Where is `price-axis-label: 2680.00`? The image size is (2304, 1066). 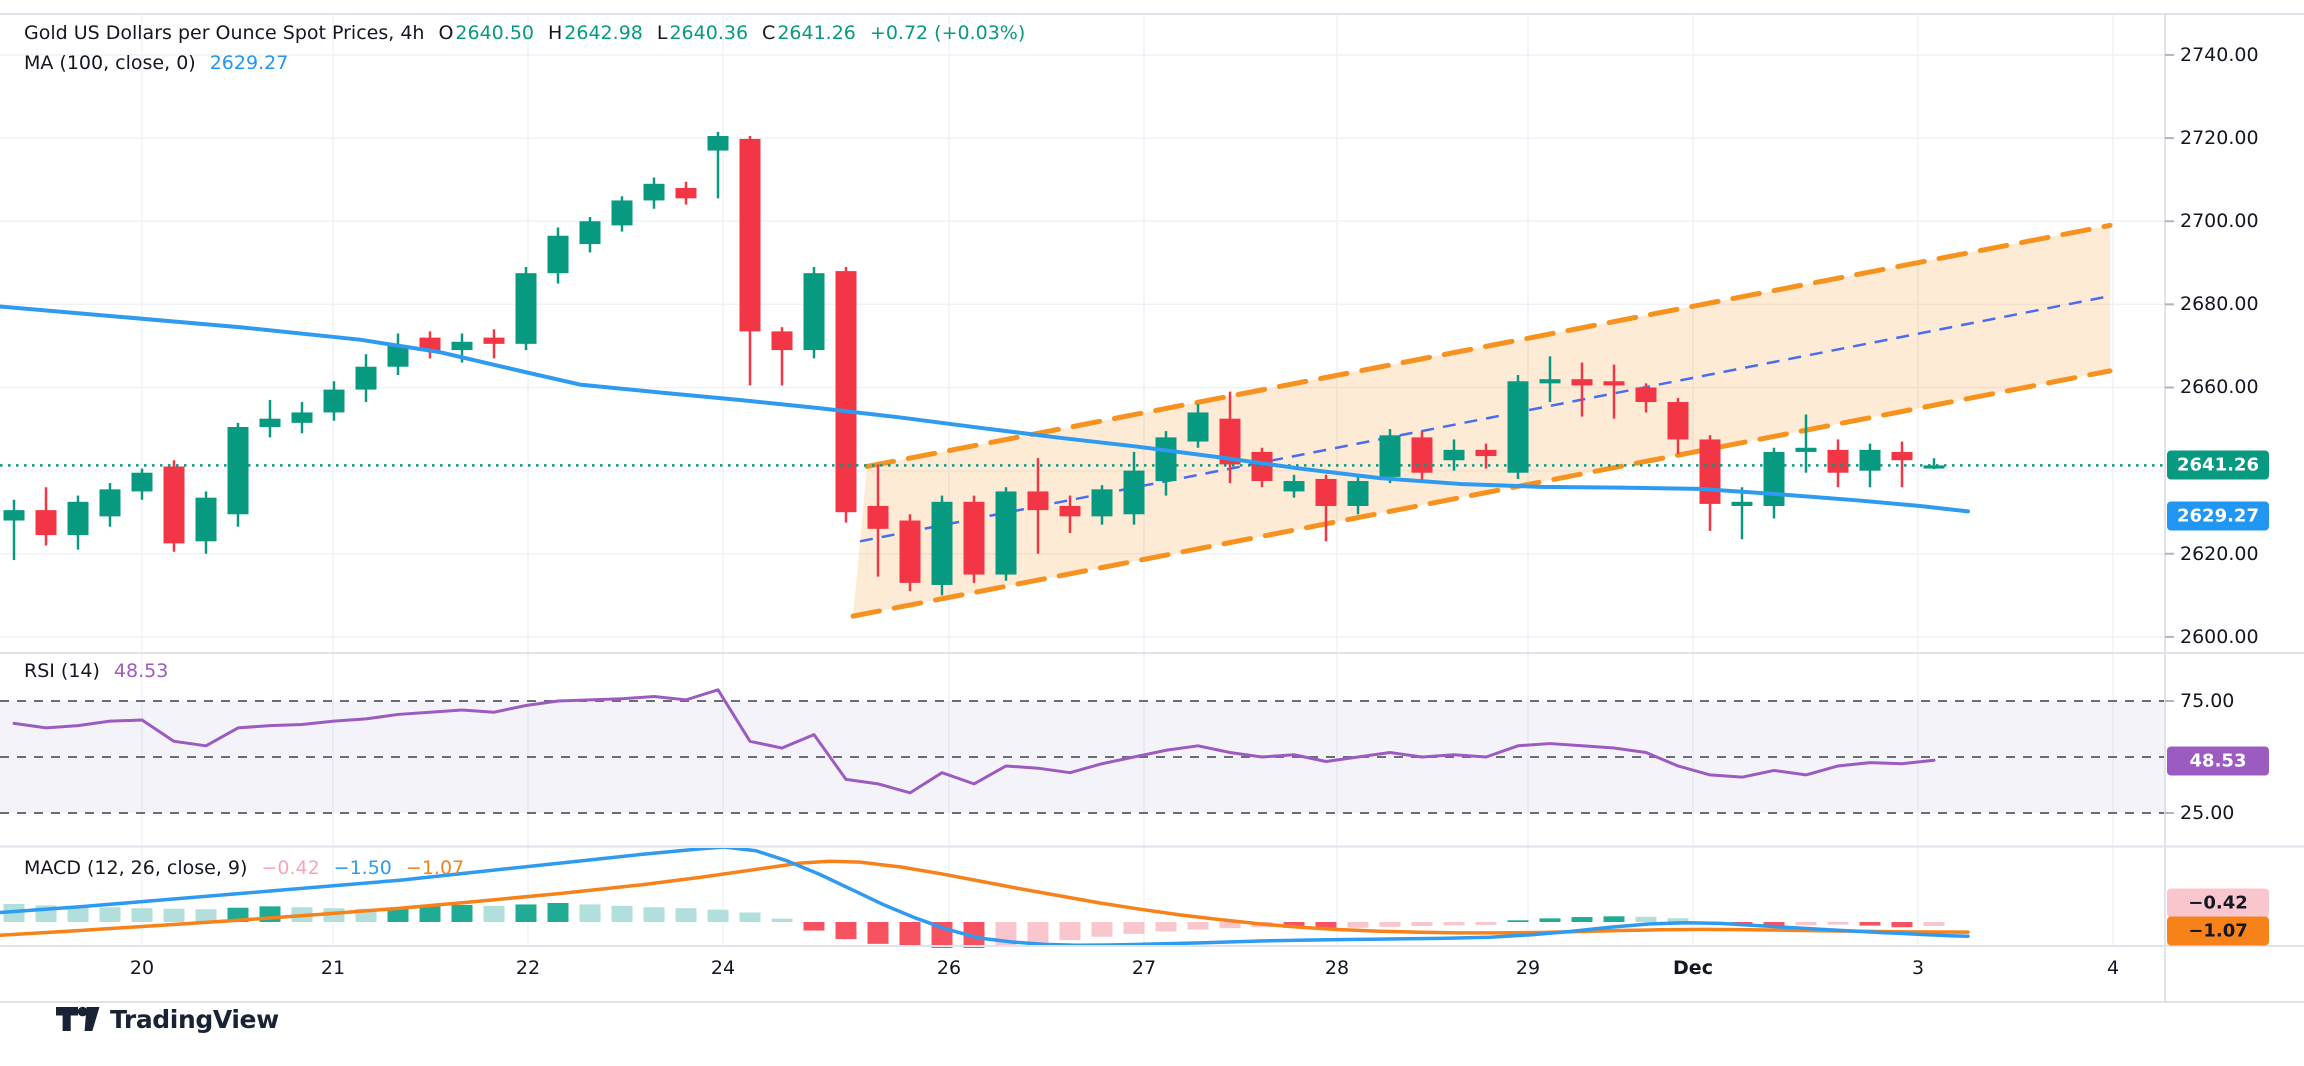
price-axis-label: 2680.00 is located at coordinates (2219, 304).